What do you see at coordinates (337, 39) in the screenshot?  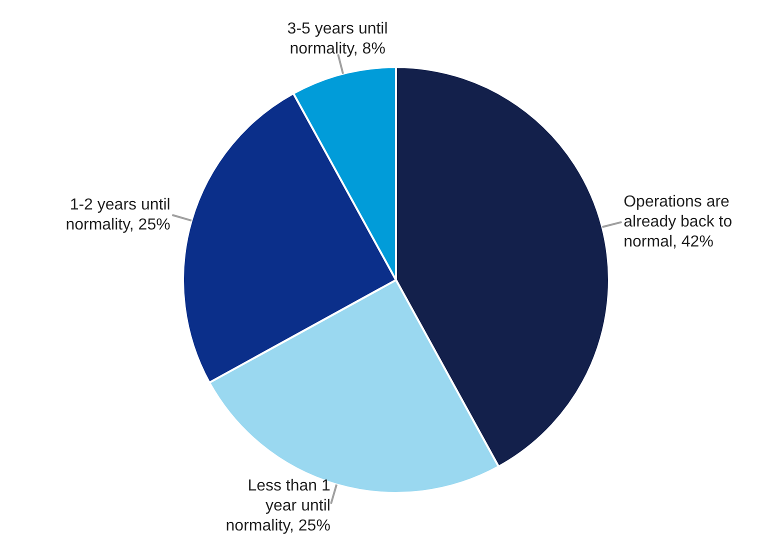 I see `slice-label: 3-5 years until normality, 8%` at bounding box center [337, 39].